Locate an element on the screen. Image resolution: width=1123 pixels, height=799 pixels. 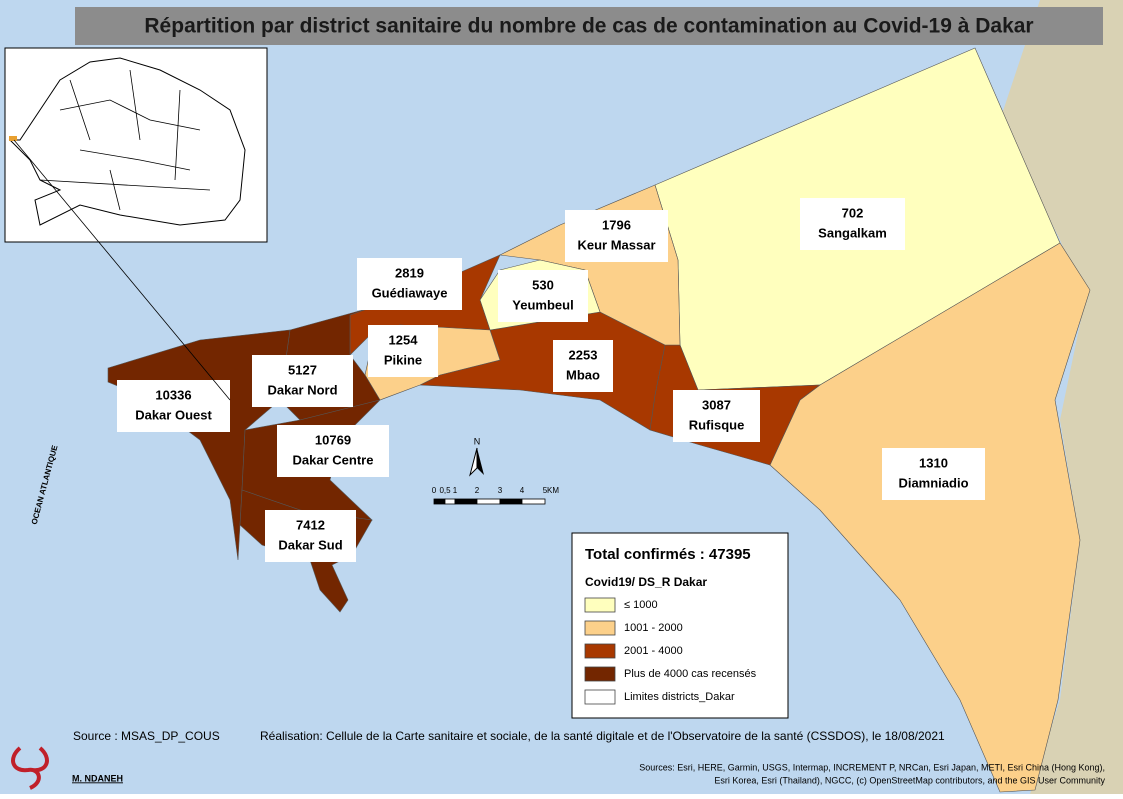
scale-label: 1 is located at coordinates (455, 490).